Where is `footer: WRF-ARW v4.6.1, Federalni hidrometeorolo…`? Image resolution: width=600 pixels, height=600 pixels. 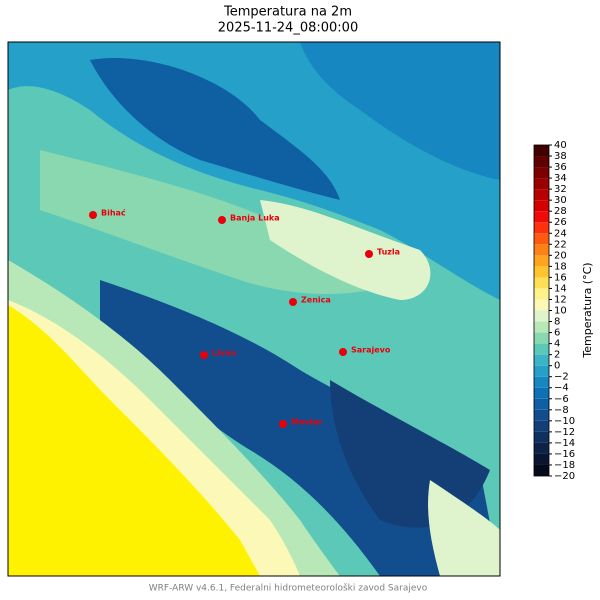 footer: WRF-ARW v4.6.1, Federalni hidrometeorolo… is located at coordinates (288, 588).